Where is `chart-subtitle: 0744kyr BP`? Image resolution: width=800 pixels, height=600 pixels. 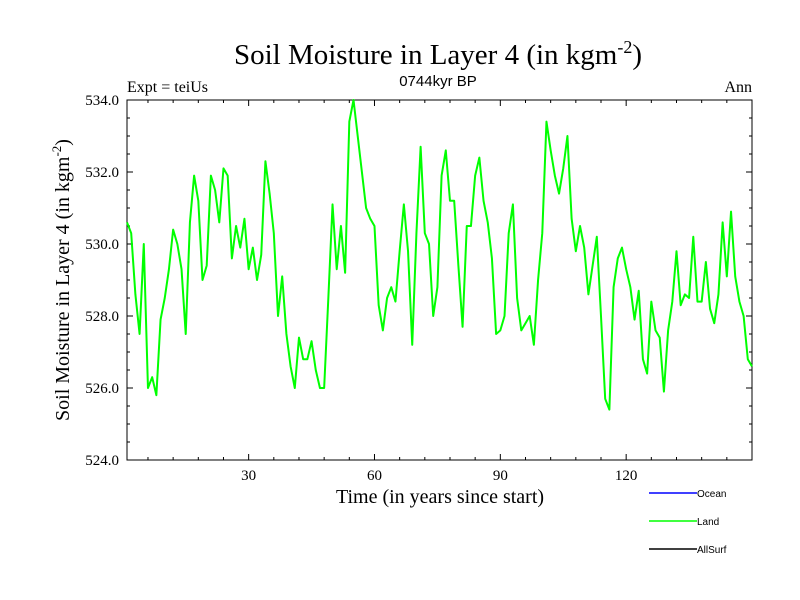
chart-subtitle: 0744kyr BP is located at coordinates (438, 81).